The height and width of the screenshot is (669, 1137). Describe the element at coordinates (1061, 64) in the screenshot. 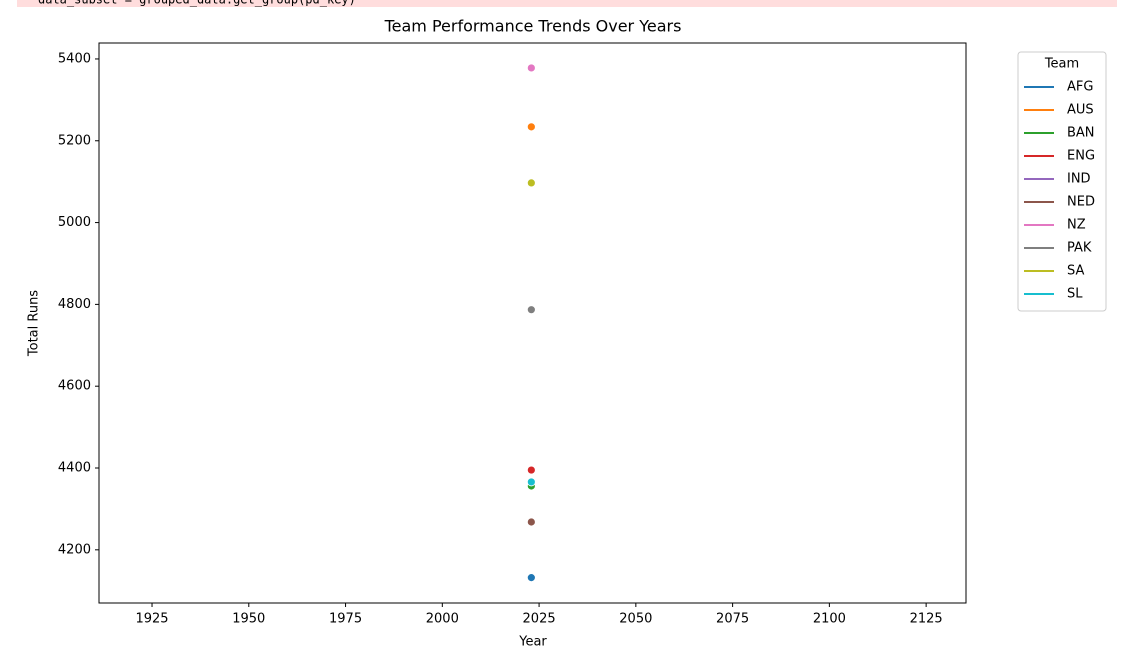

I see `legend-title: Team` at that location.